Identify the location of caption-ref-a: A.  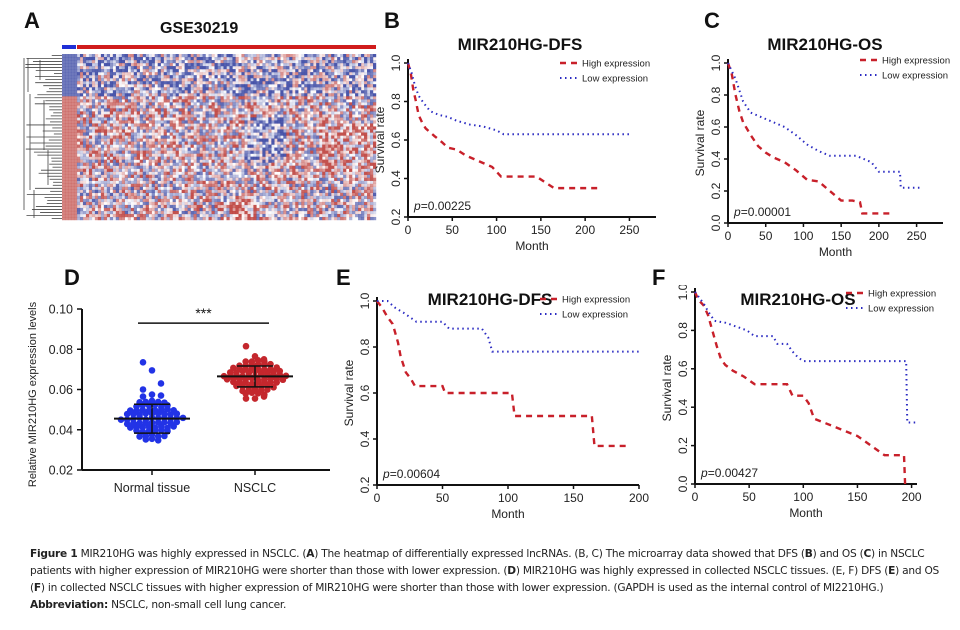
(310, 554).